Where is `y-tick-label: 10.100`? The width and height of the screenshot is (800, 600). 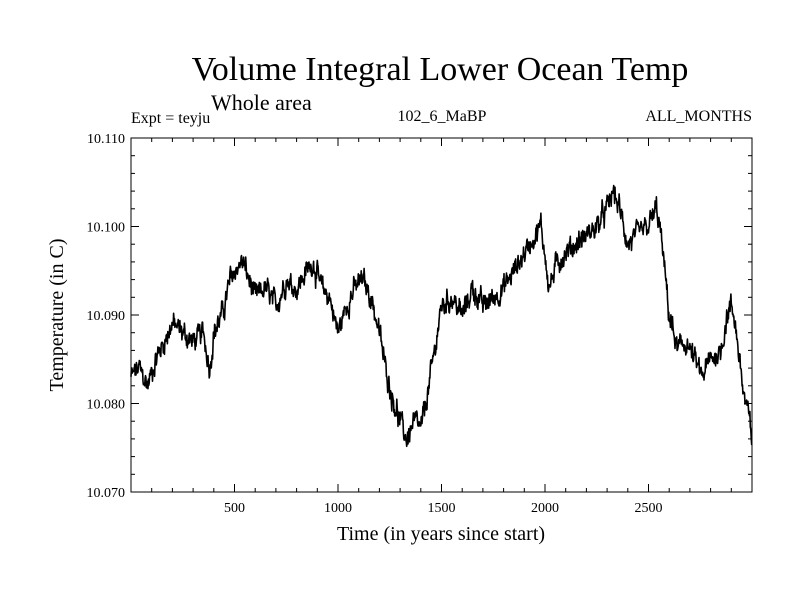
y-tick-label: 10.100 is located at coordinates (106, 228).